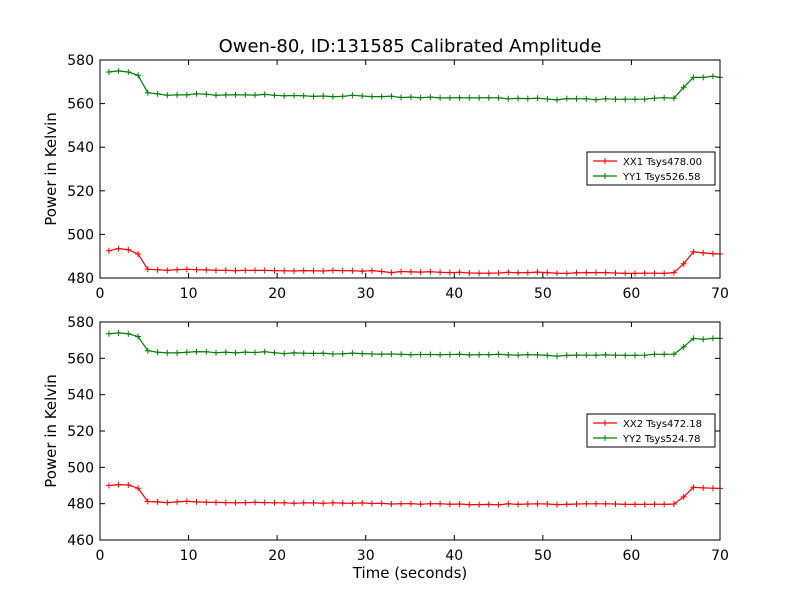 The width and height of the screenshot is (800, 600). Describe the element at coordinates (414, 261) in the screenshot. I see `series-line-xx1` at that location.